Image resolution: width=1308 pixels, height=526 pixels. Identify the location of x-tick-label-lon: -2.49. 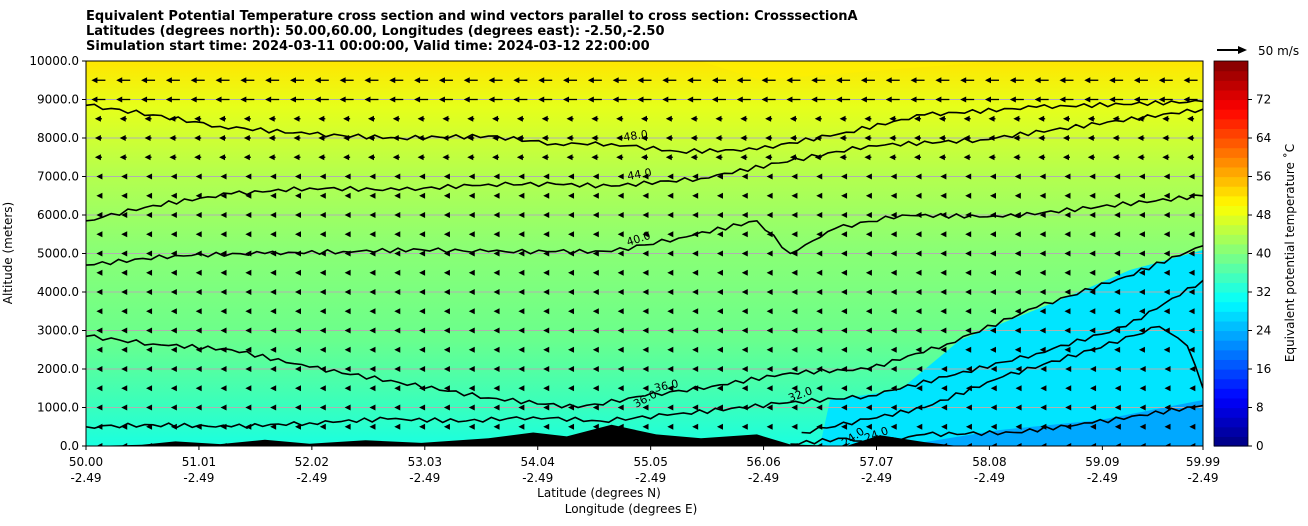
(85, 478).